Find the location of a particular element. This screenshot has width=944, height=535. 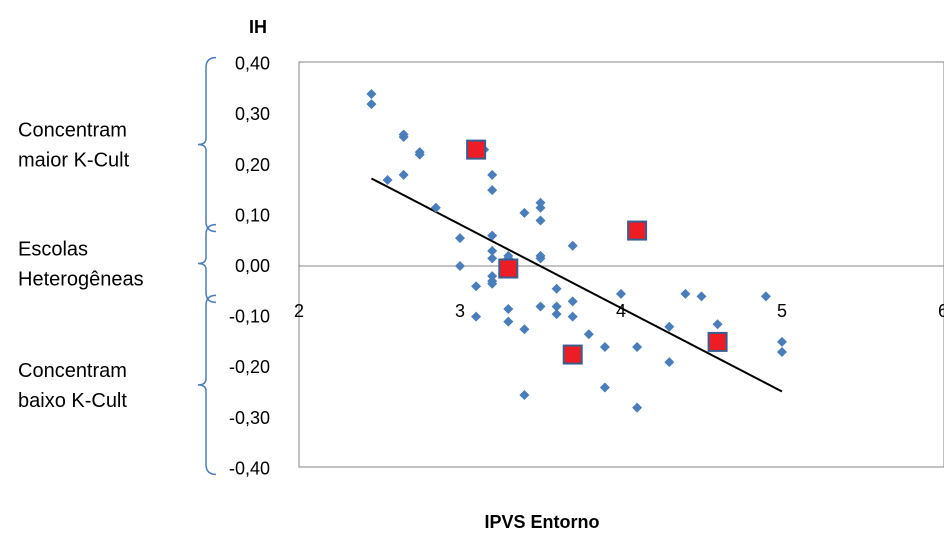

y-tick-label: 0,20 is located at coordinates (252, 165).